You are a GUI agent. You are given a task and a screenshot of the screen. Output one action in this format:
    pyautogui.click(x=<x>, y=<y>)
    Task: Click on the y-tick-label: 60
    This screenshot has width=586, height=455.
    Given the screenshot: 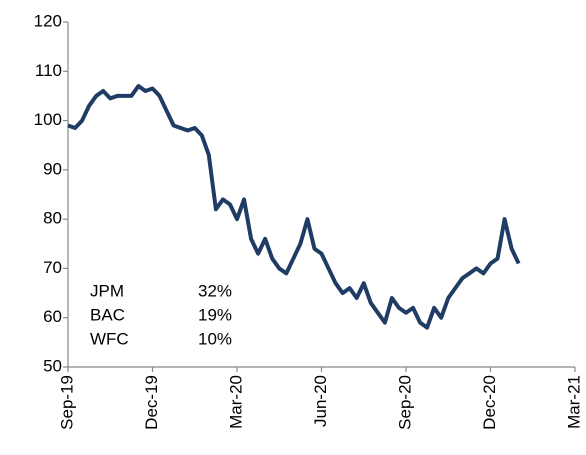 What is the action you would take?
    pyautogui.click(x=52, y=316)
    